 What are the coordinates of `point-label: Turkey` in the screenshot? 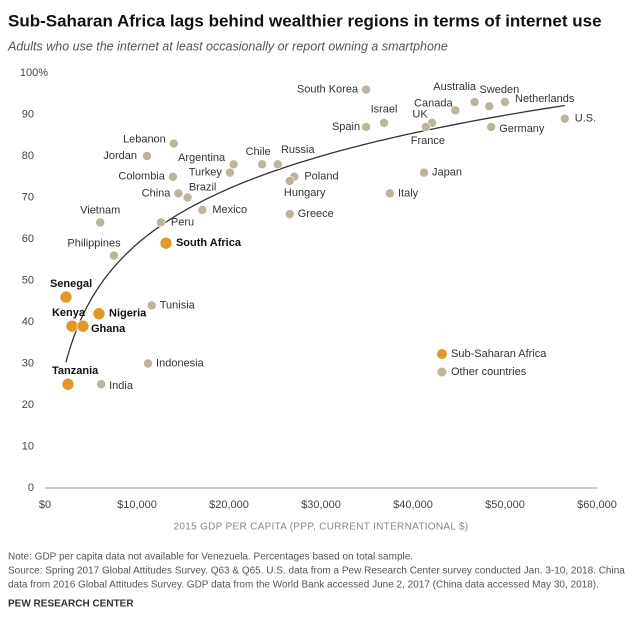 It's located at (206, 173).